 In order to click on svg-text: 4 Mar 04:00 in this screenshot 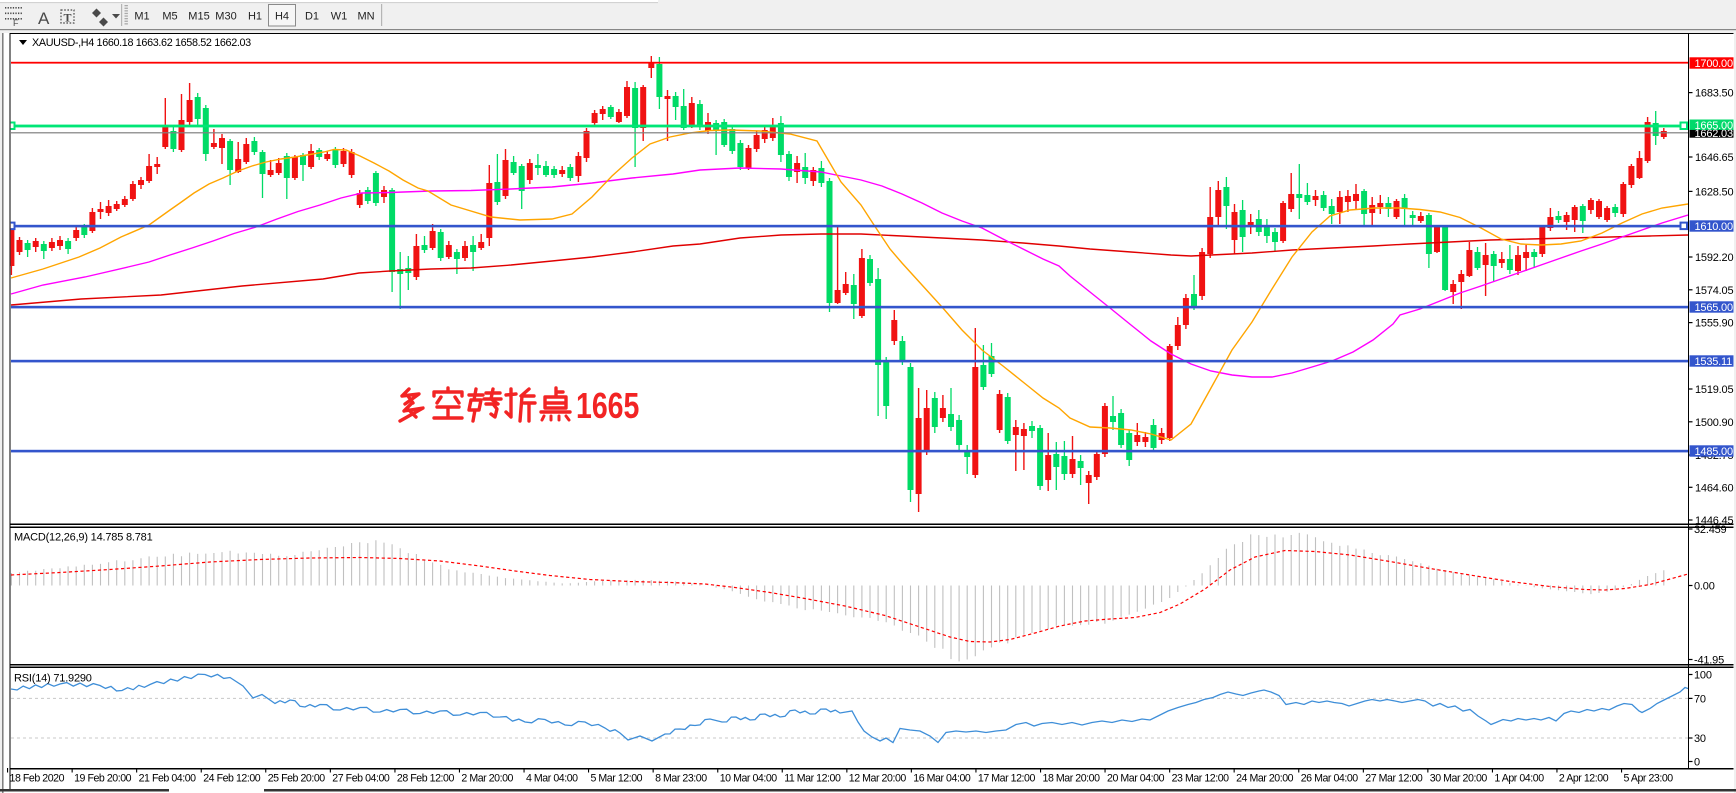, I will do `click(552, 779)`.